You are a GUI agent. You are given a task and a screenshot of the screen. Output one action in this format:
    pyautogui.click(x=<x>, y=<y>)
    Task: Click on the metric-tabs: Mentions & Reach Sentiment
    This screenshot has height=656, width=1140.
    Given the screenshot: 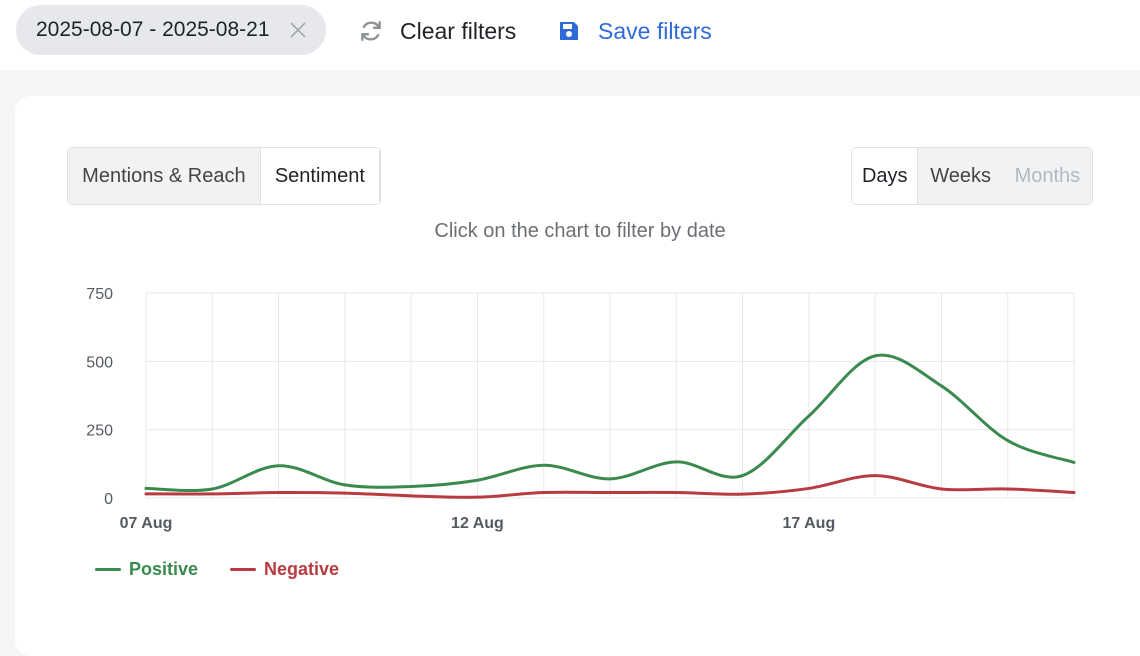 What is the action you would take?
    pyautogui.click(x=224, y=176)
    